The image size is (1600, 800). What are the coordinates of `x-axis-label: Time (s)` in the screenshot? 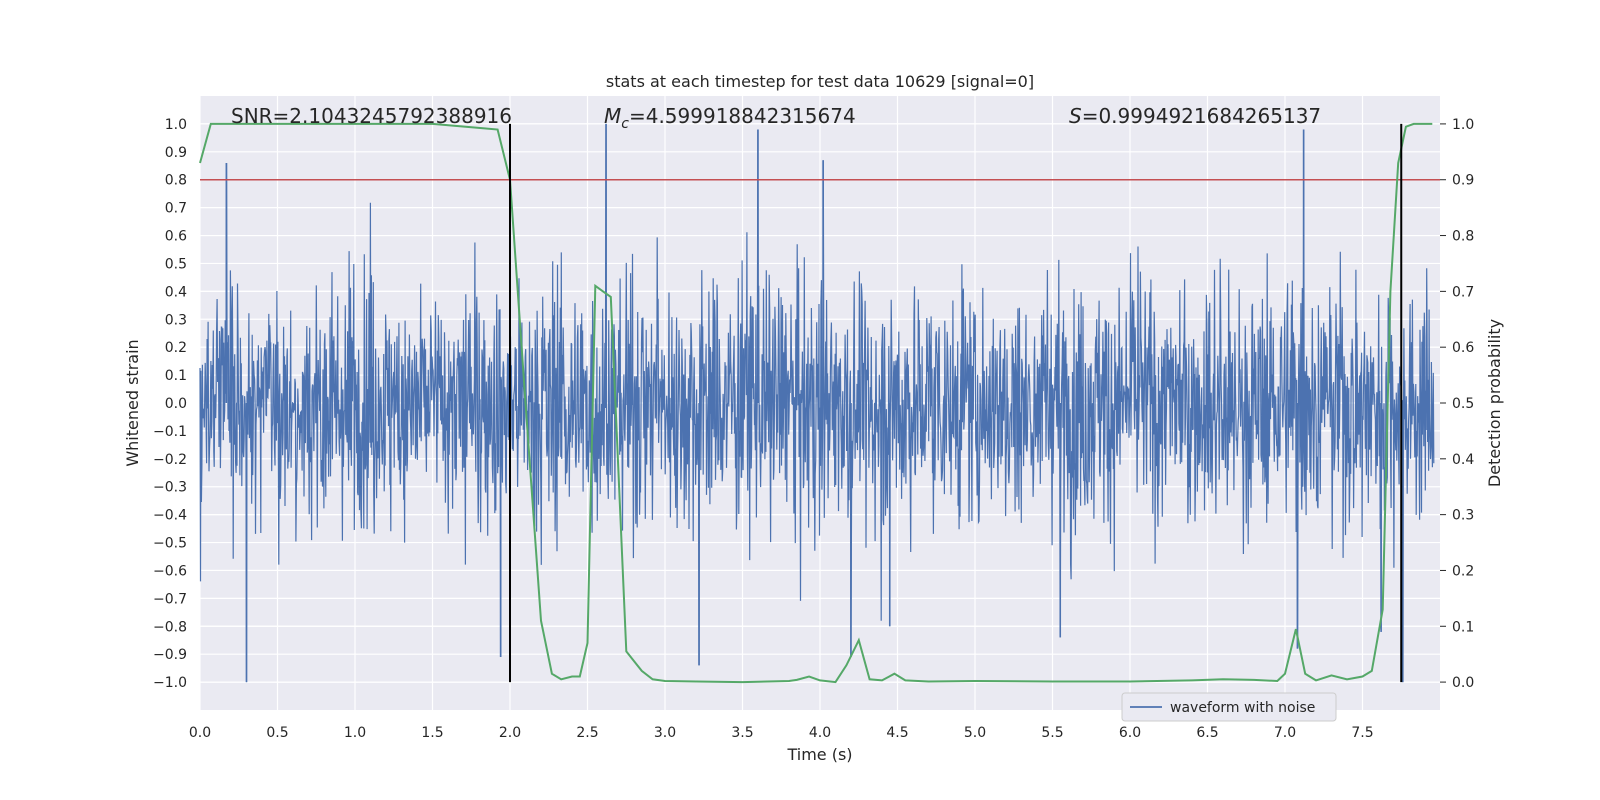 It's located at (819, 754).